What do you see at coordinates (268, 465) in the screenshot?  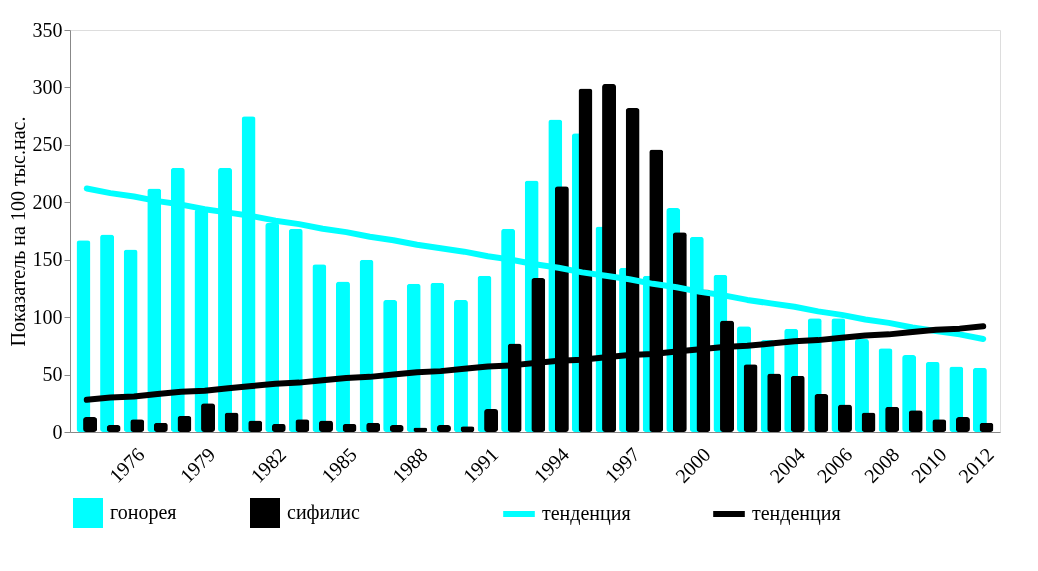 I see `x-tick-label: 1982` at bounding box center [268, 465].